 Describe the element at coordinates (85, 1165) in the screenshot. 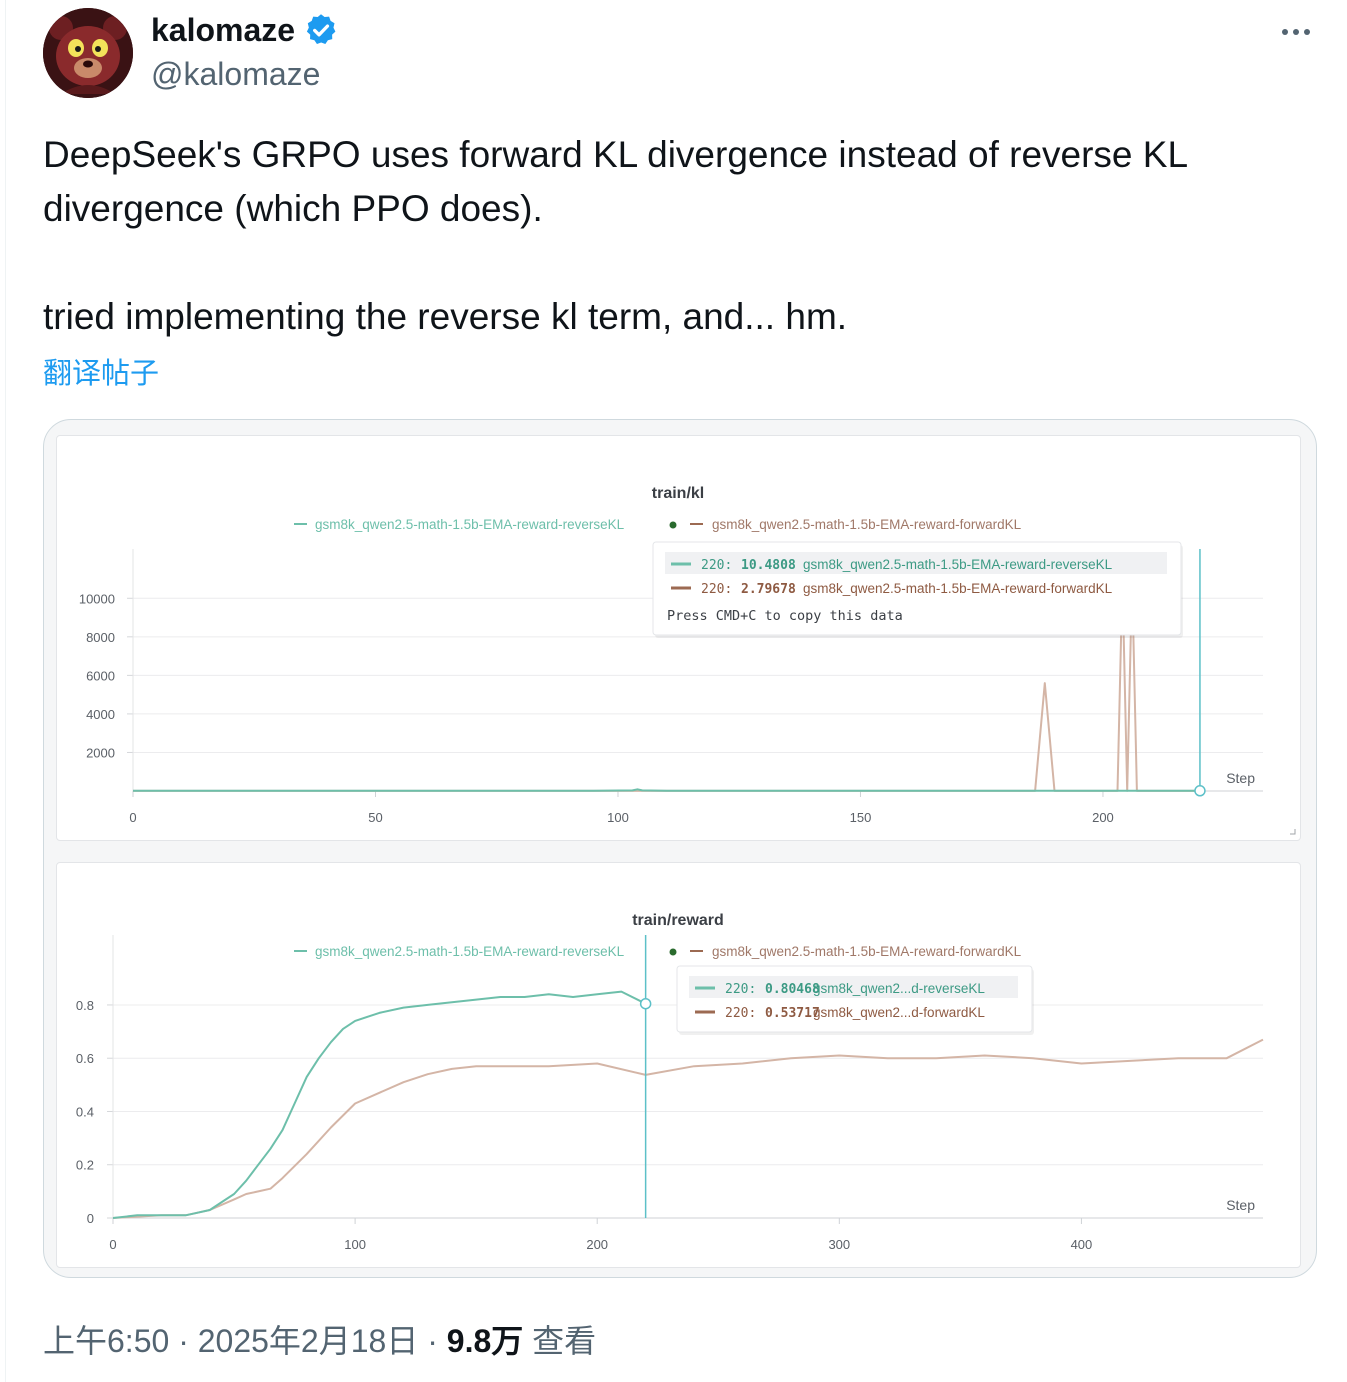

I see `y-tick-label: 0.2` at that location.